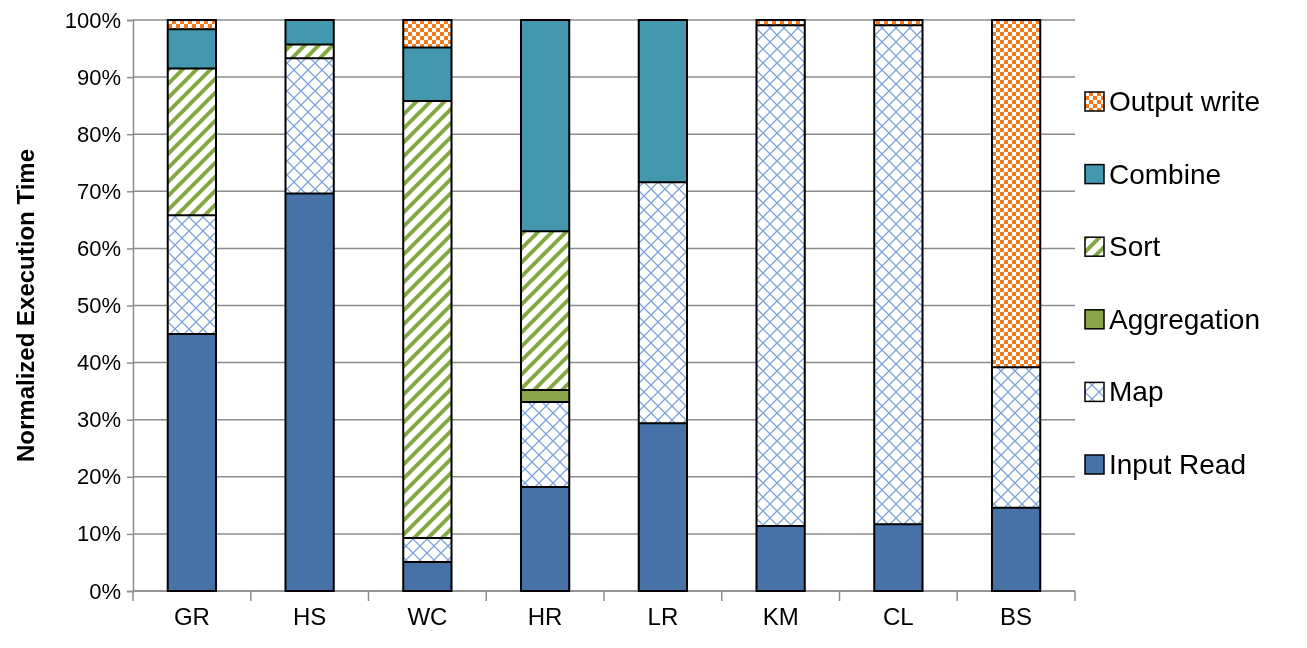 Image resolution: width=1307 pixels, height=648 pixels. Describe the element at coordinates (1136, 392) in the screenshot. I see `legend-label: Map` at that location.